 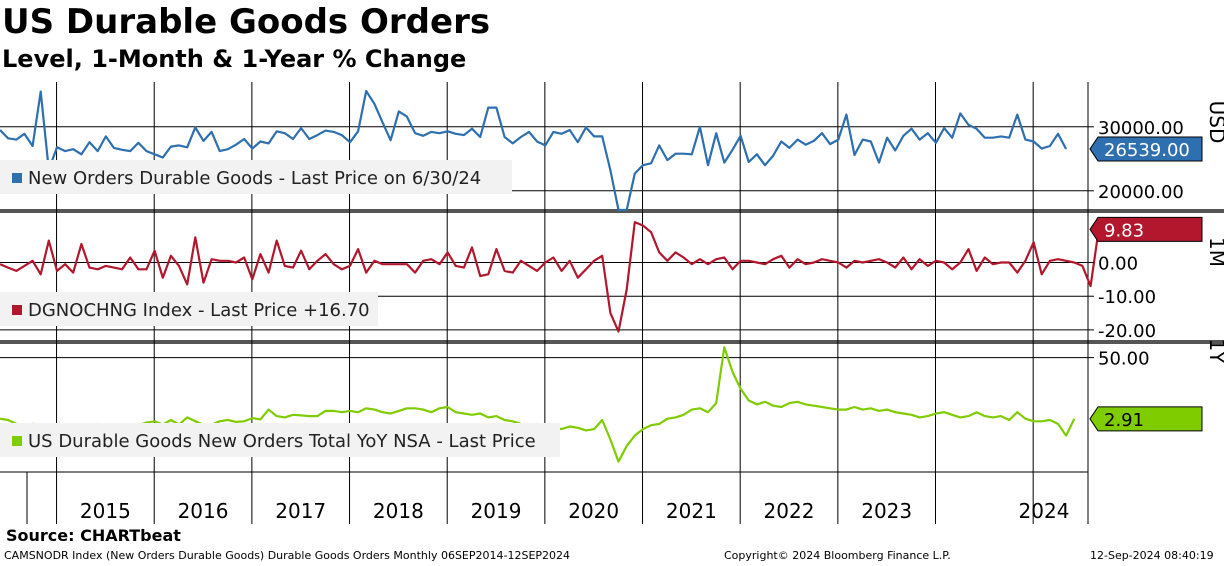 I want to click on last-value-label: 9.83, so click(x=1124, y=230).